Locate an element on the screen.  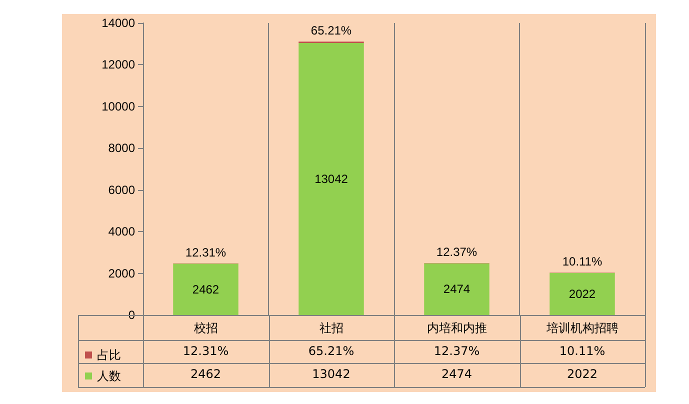
data-label: 12.31% is located at coordinates (206, 351).